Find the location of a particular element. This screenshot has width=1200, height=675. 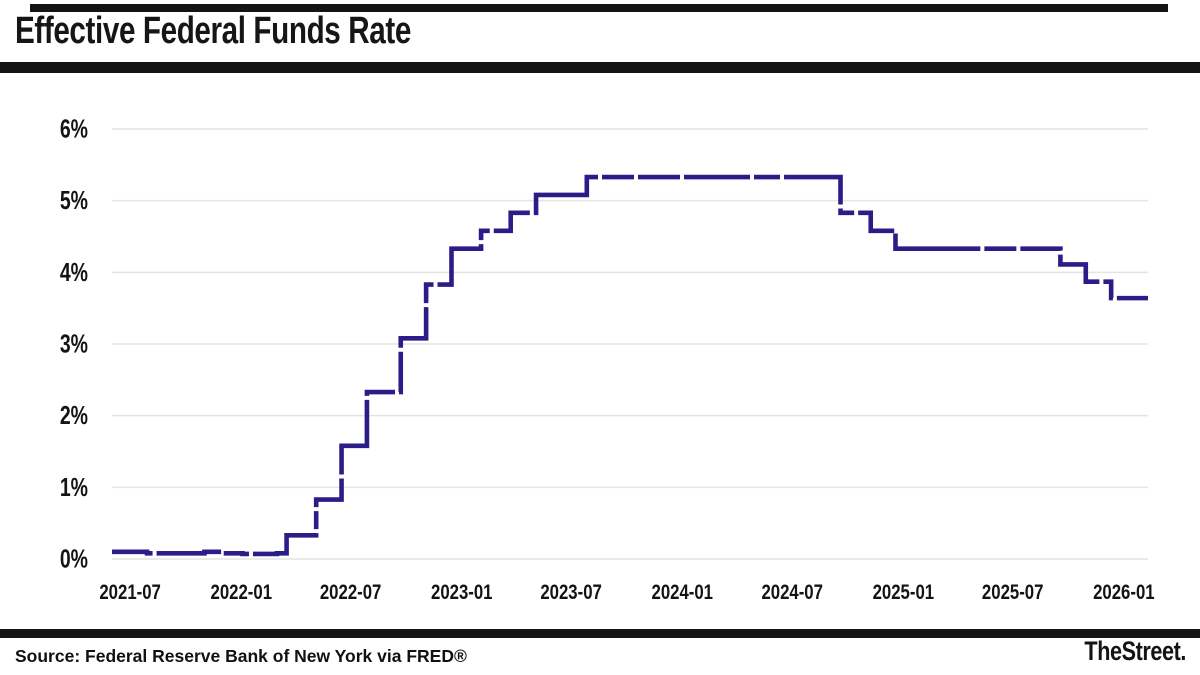

footer-divider-bar is located at coordinates (600, 633).